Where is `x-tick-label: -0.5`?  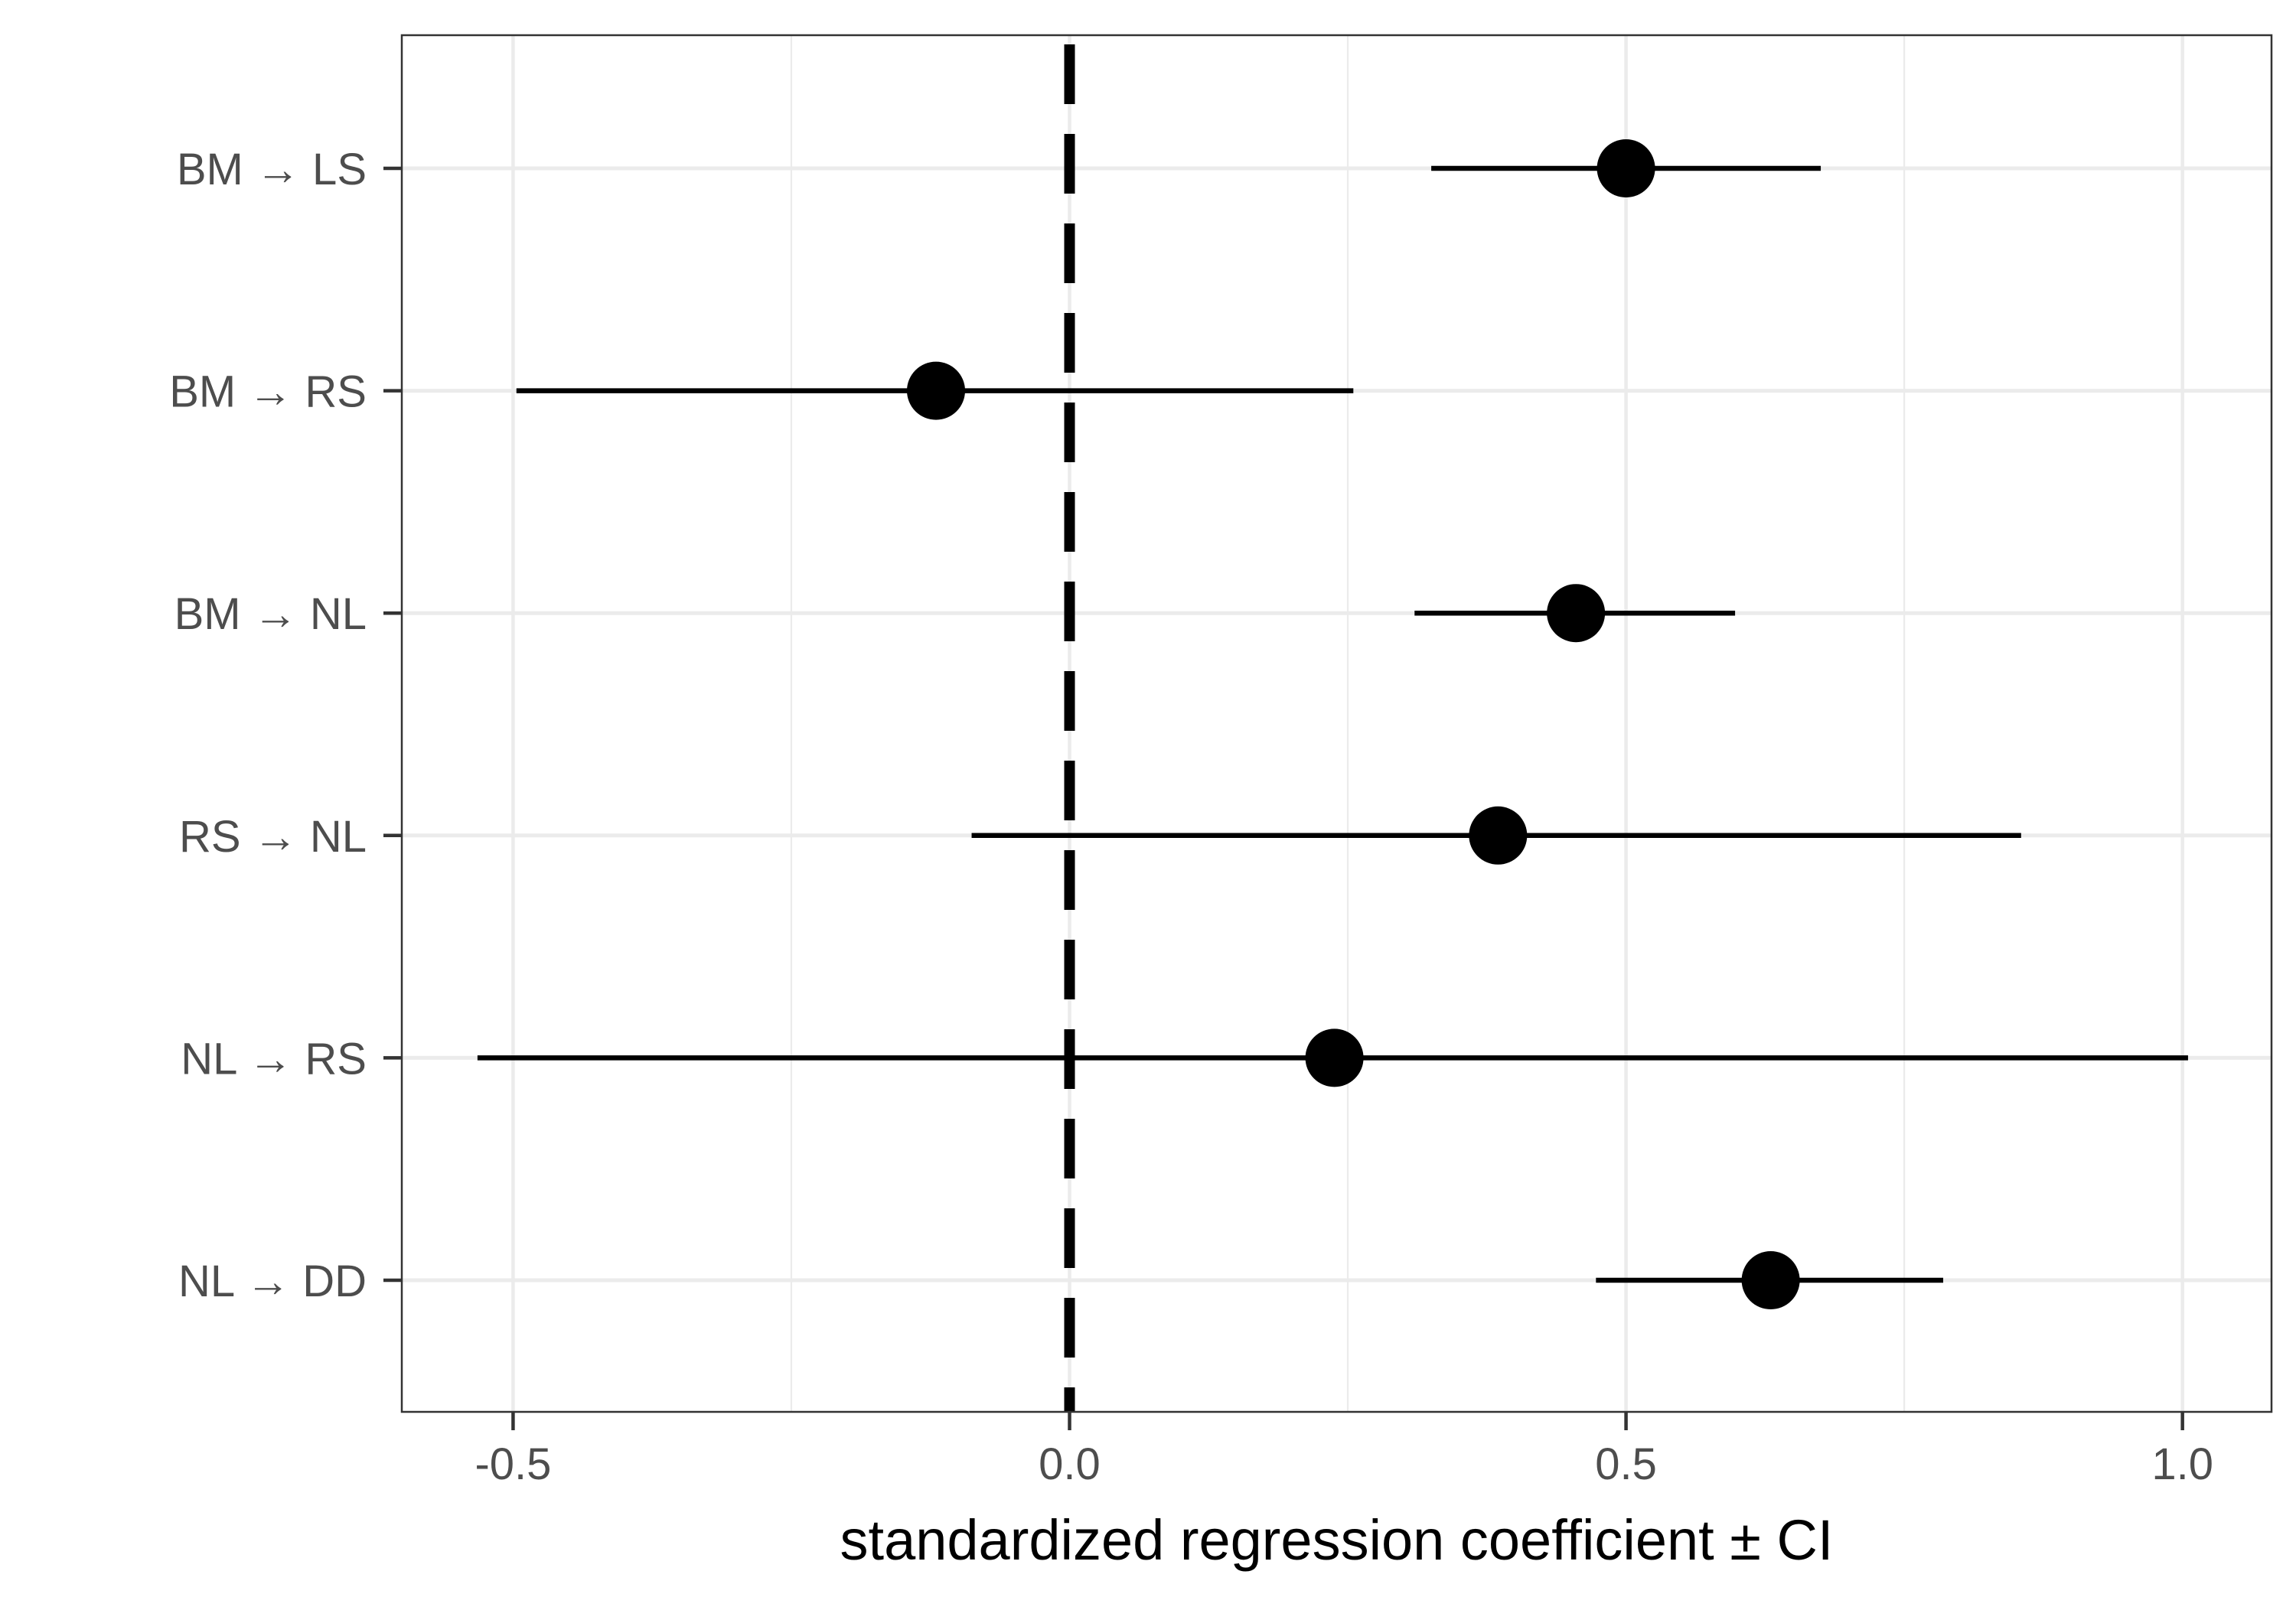
x-tick-label: -0.5 is located at coordinates (513, 1464).